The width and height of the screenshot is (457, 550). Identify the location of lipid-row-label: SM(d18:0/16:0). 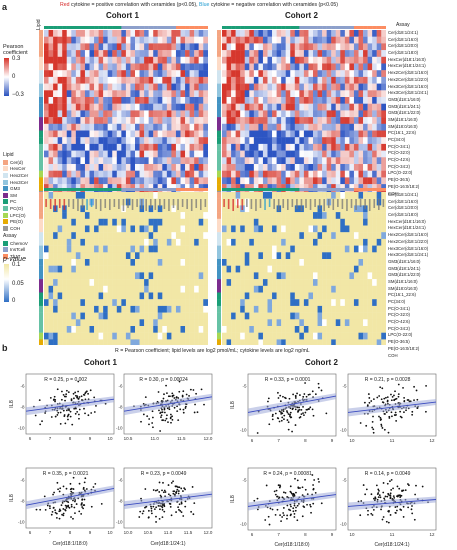
(403, 288).